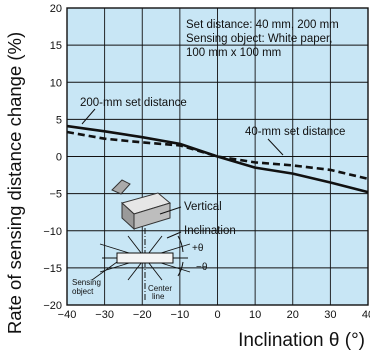  What do you see at coordinates (295, 132) in the screenshot?
I see `series-label-40mm: 40-mm set distance` at bounding box center [295, 132].